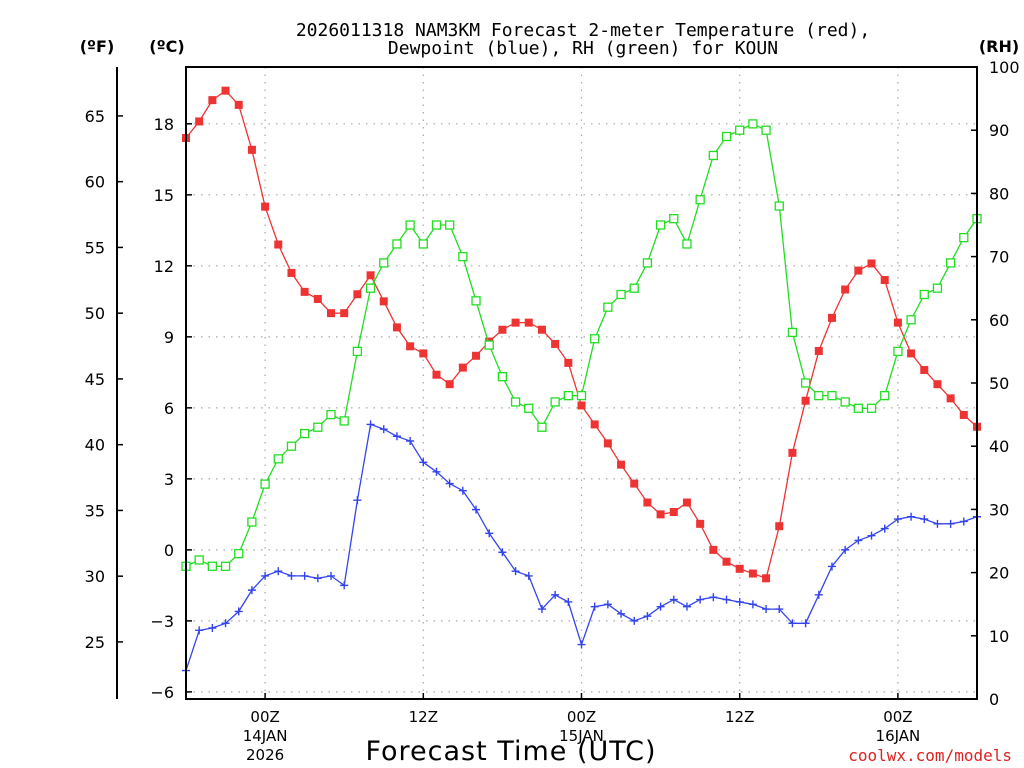 The height and width of the screenshot is (768, 1024). I want to click on rh-tick-label: 10, so click(999, 636).